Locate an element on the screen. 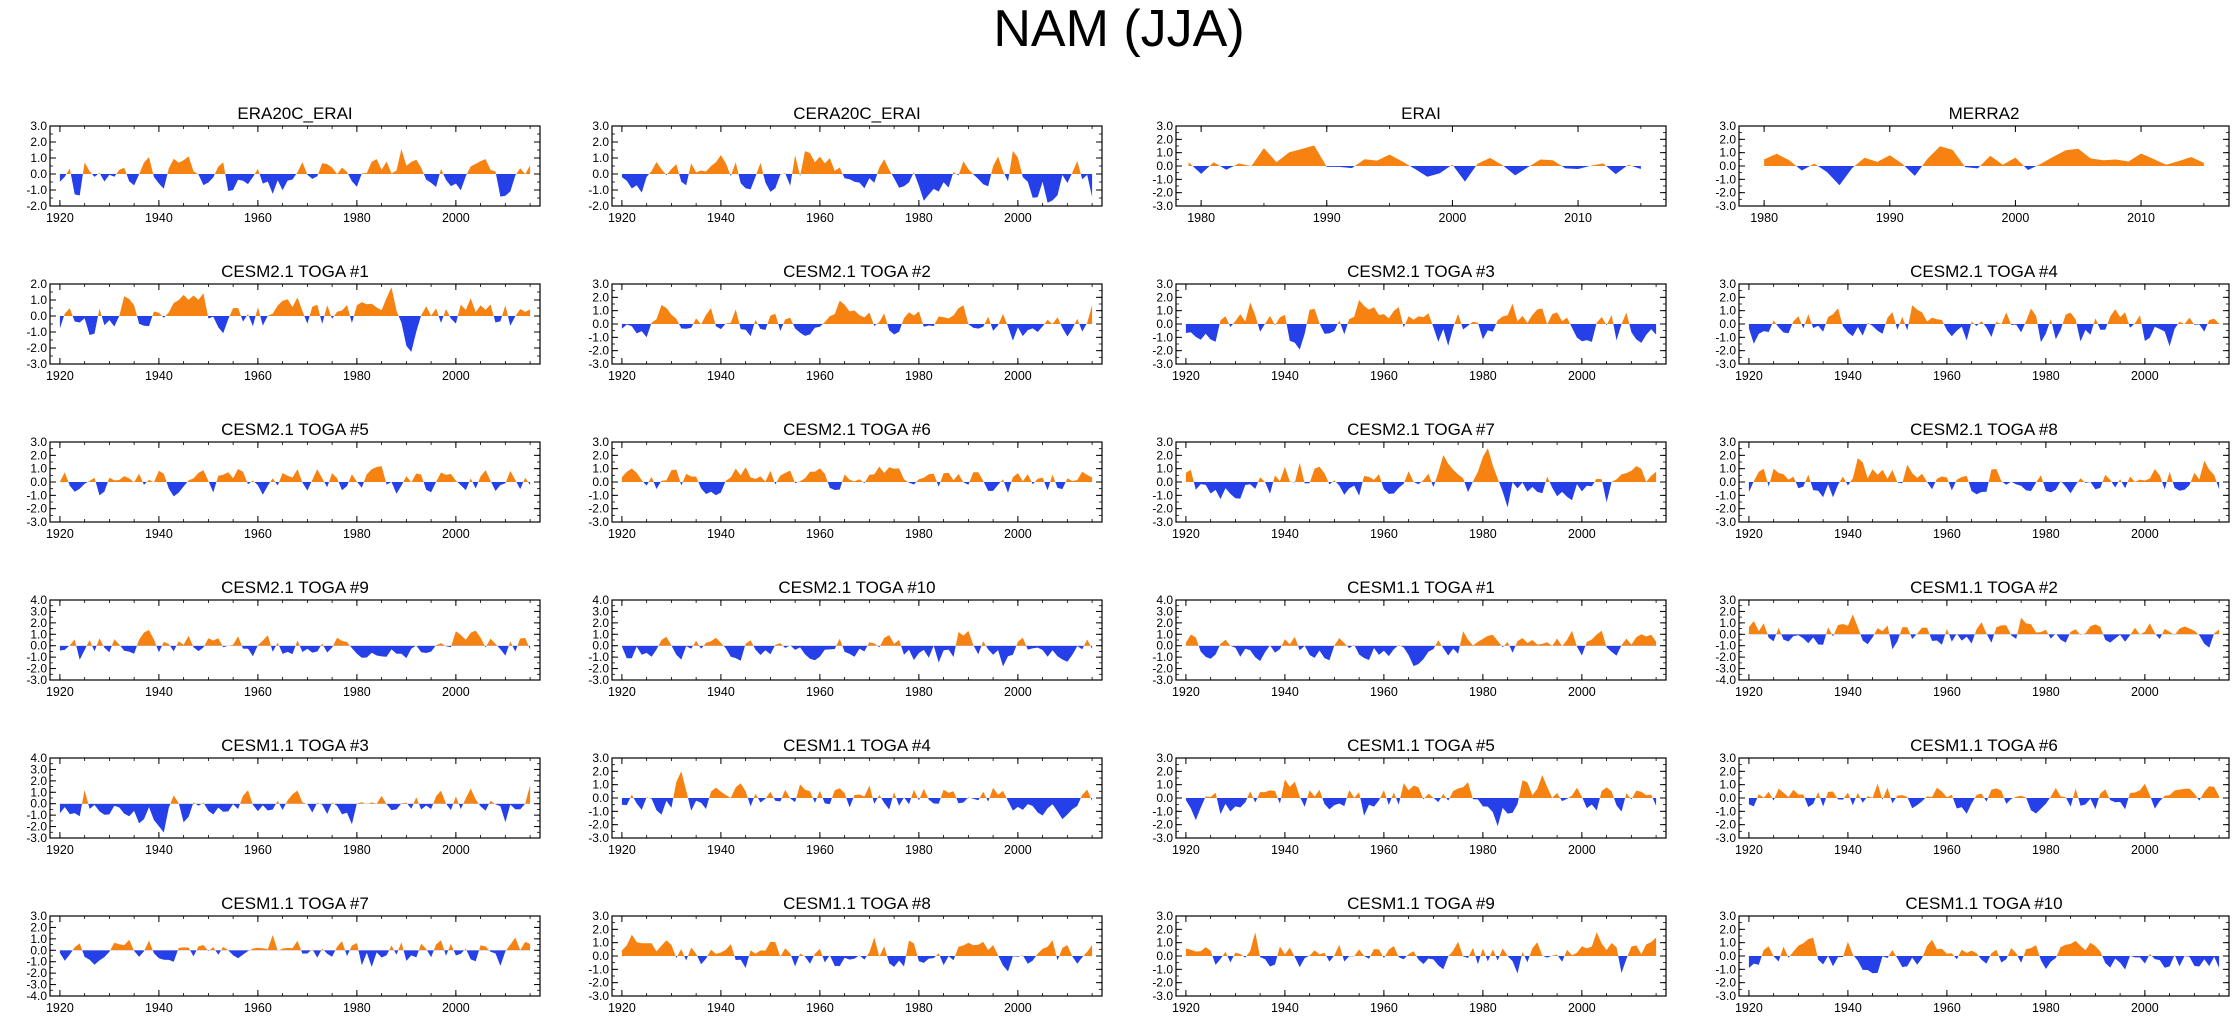 Image resolution: width=2238 pixels, height=1034 pixels. panel-title: CESM1.1 TOGA #1 is located at coordinates (1421, 587).